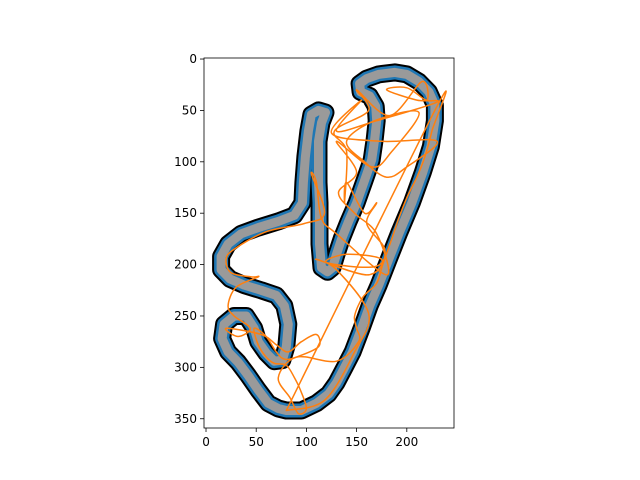 Image resolution: width=640 pixels, height=480 pixels. What do you see at coordinates (256, 442) in the screenshot?
I see `x-tick-label: 50` at bounding box center [256, 442].